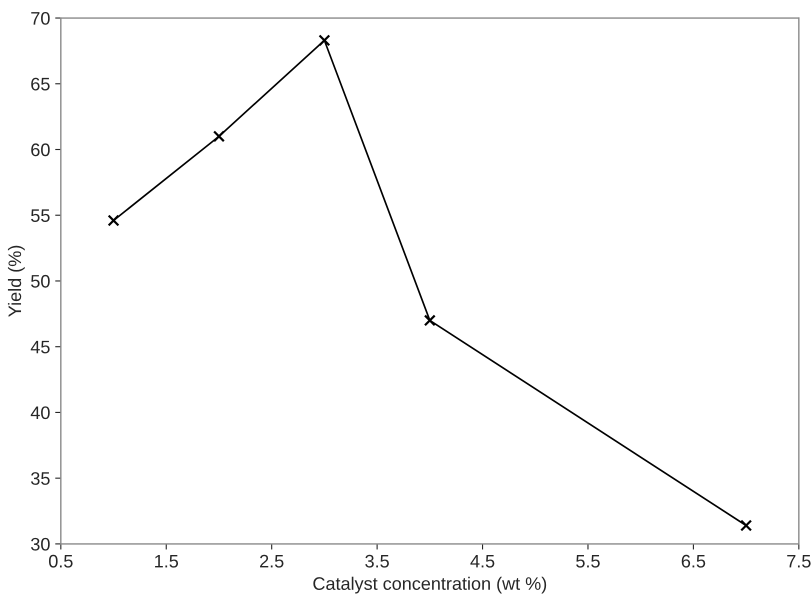  What do you see at coordinates (429, 585) in the screenshot?
I see `x-axis-title: Catalyst concentration (wt %)` at bounding box center [429, 585].